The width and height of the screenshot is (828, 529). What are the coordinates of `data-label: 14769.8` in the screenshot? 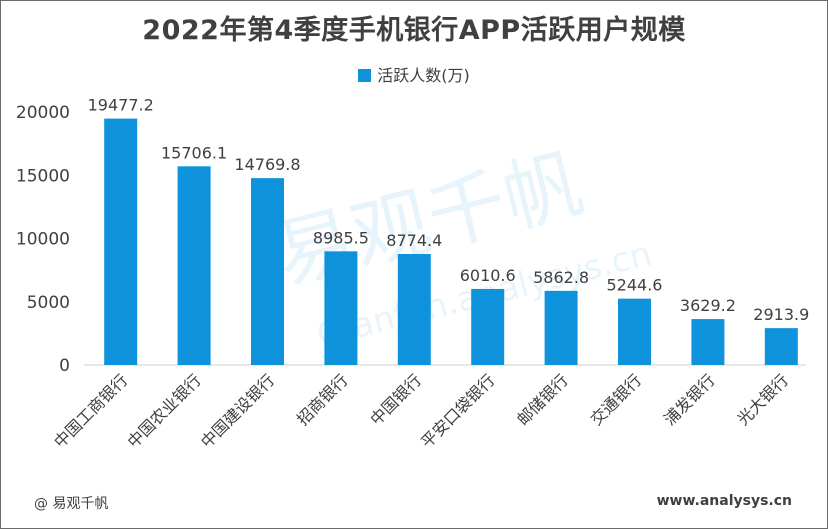 It's located at (267, 164).